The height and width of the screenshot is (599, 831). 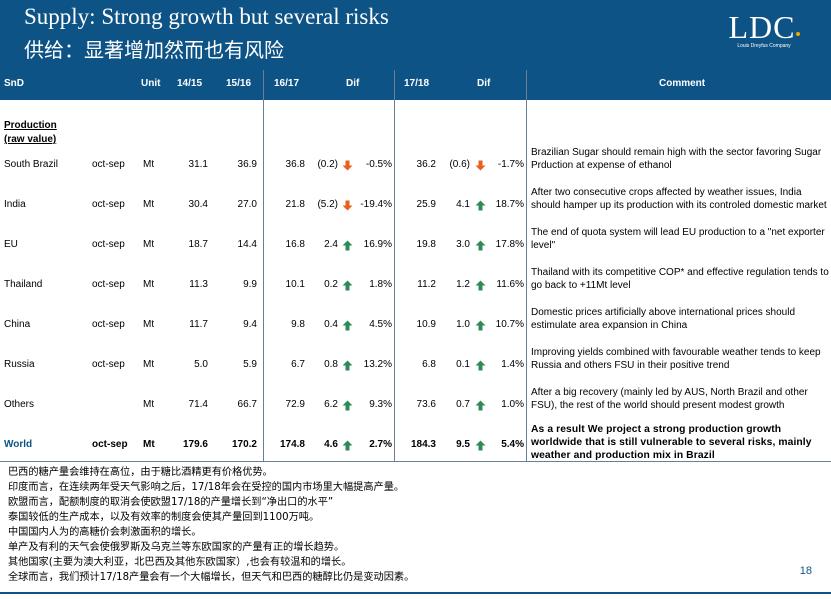 I want to click on value-1516: 170.2, so click(x=244, y=444).